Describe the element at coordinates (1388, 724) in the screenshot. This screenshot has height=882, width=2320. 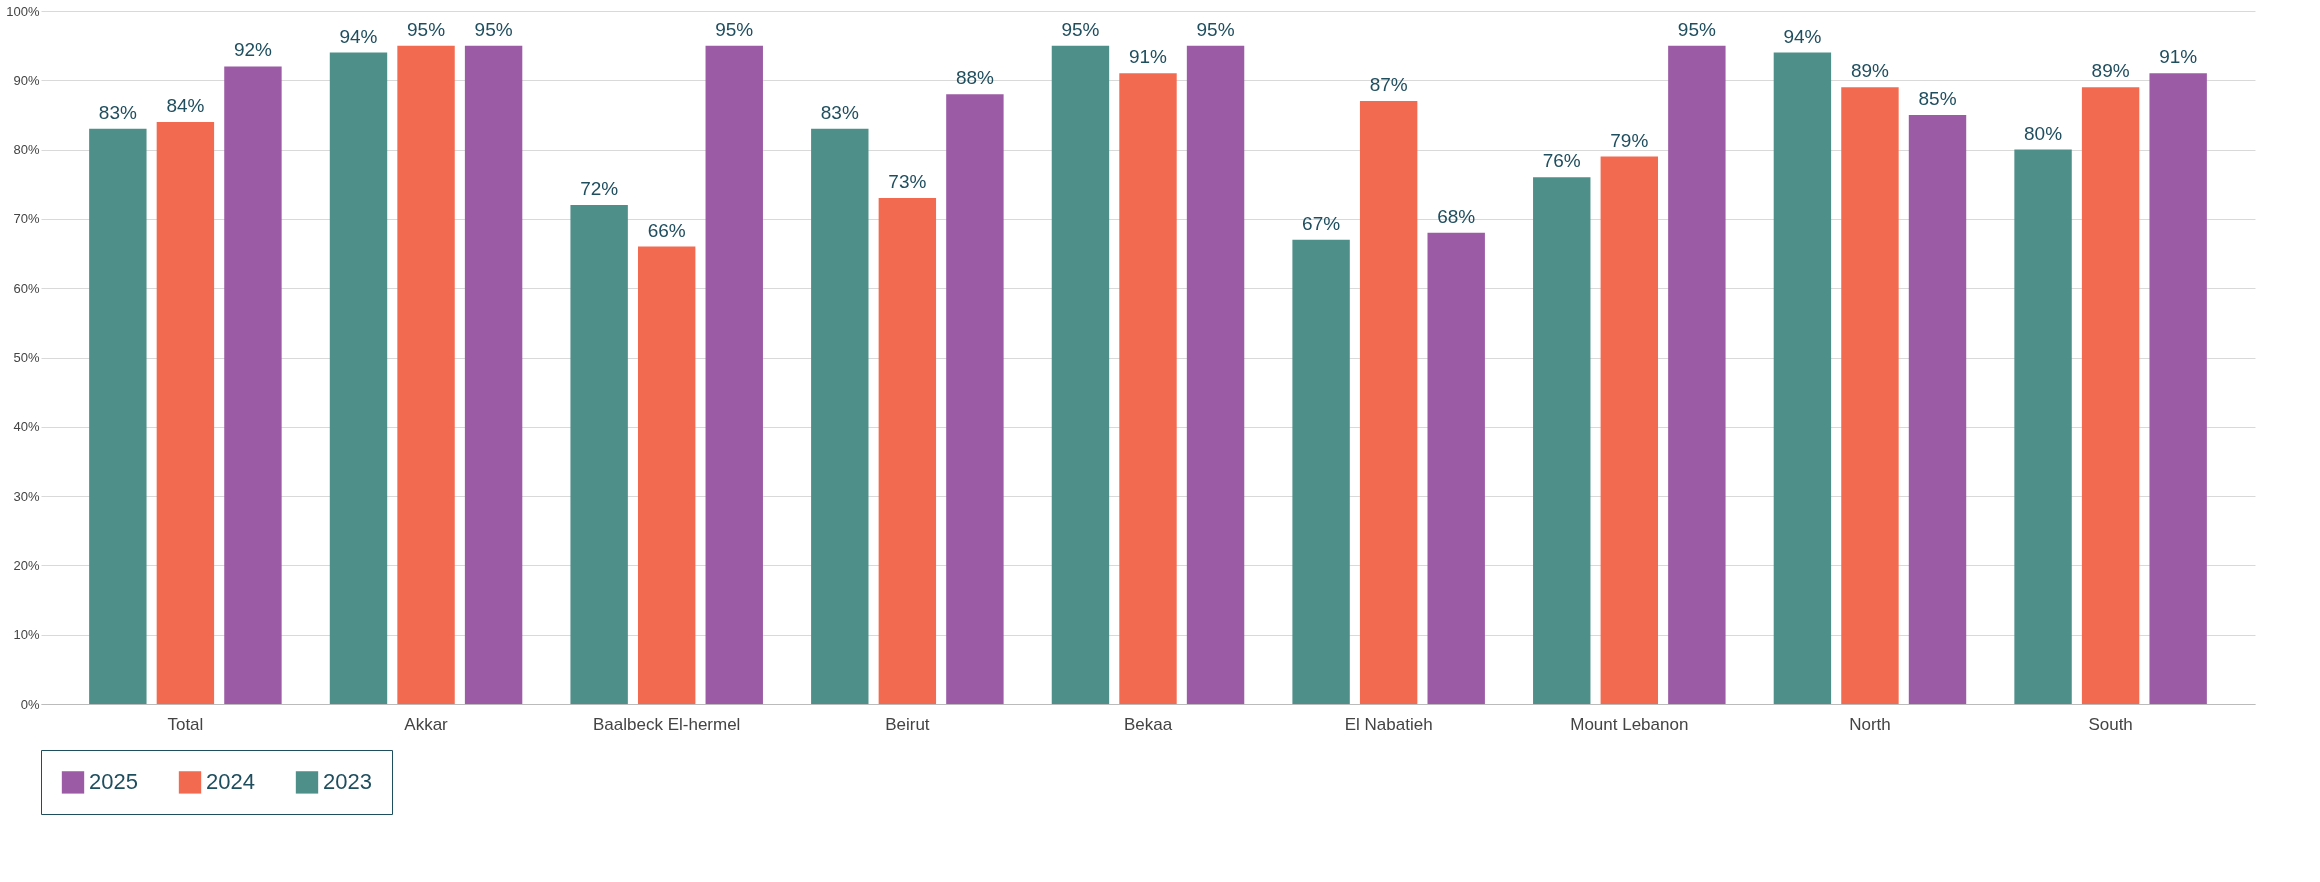
I see `x-tick-label: El Nabatieh` at that location.